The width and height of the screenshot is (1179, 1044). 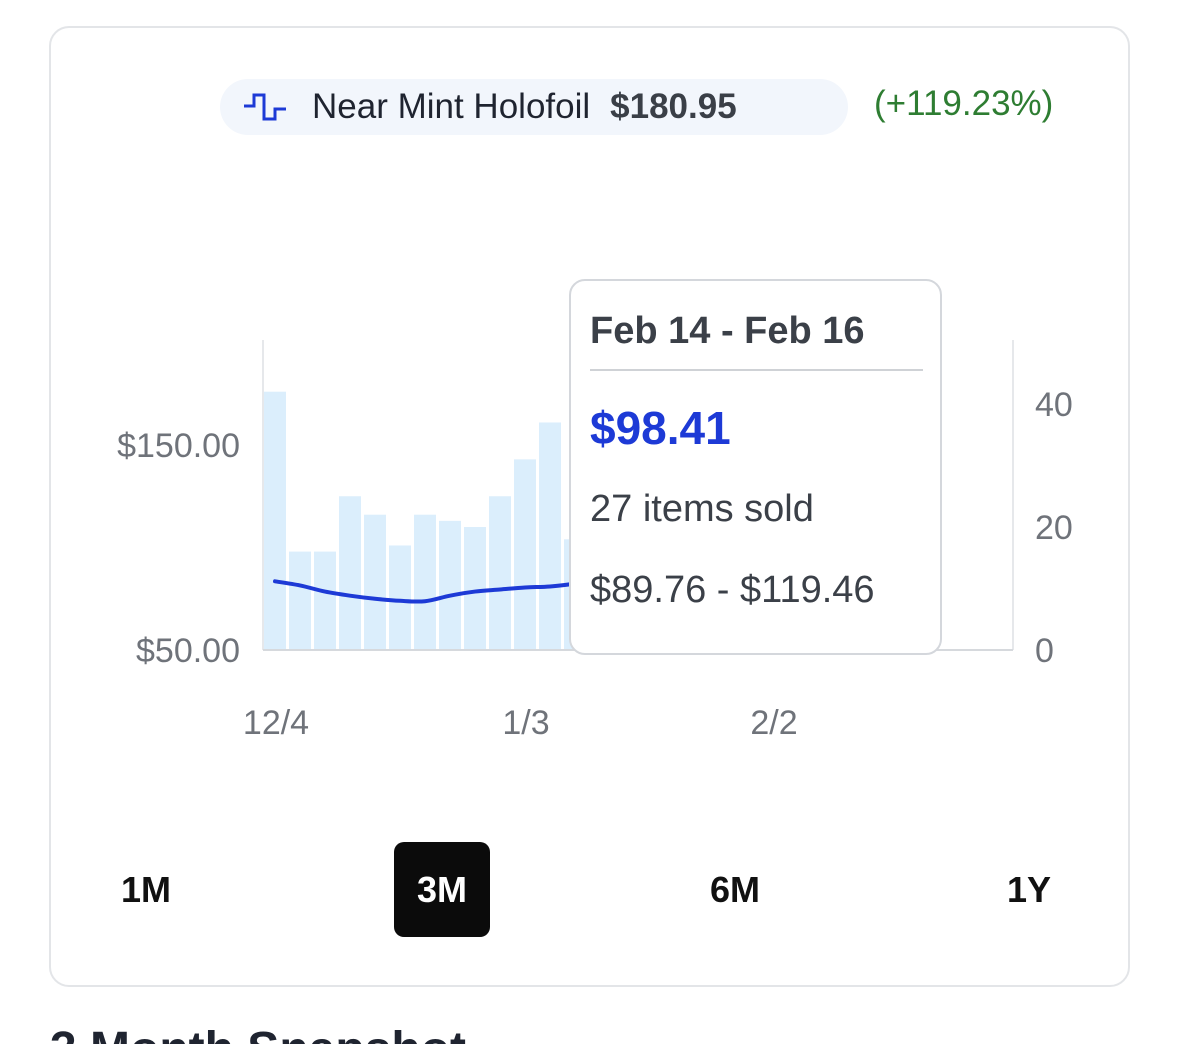 What do you see at coordinates (276, 723) in the screenshot?
I see `x-tick-label: 12/4` at bounding box center [276, 723].